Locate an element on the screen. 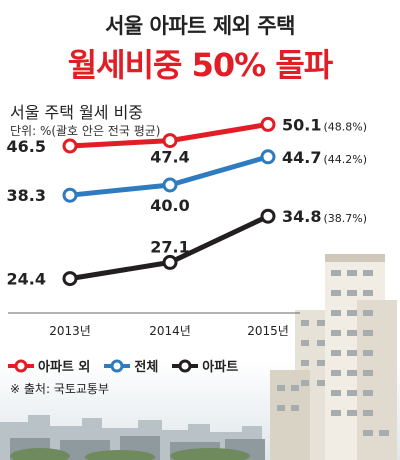 The width and height of the screenshot is (400, 460). chart-supertitle: 서울 아파트 제외 주택 is located at coordinates (200, 26).